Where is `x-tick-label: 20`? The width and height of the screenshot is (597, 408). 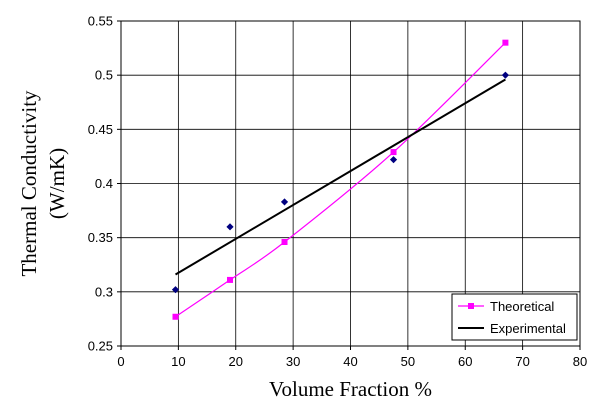
x-tick-label: 20 is located at coordinates (236, 361).